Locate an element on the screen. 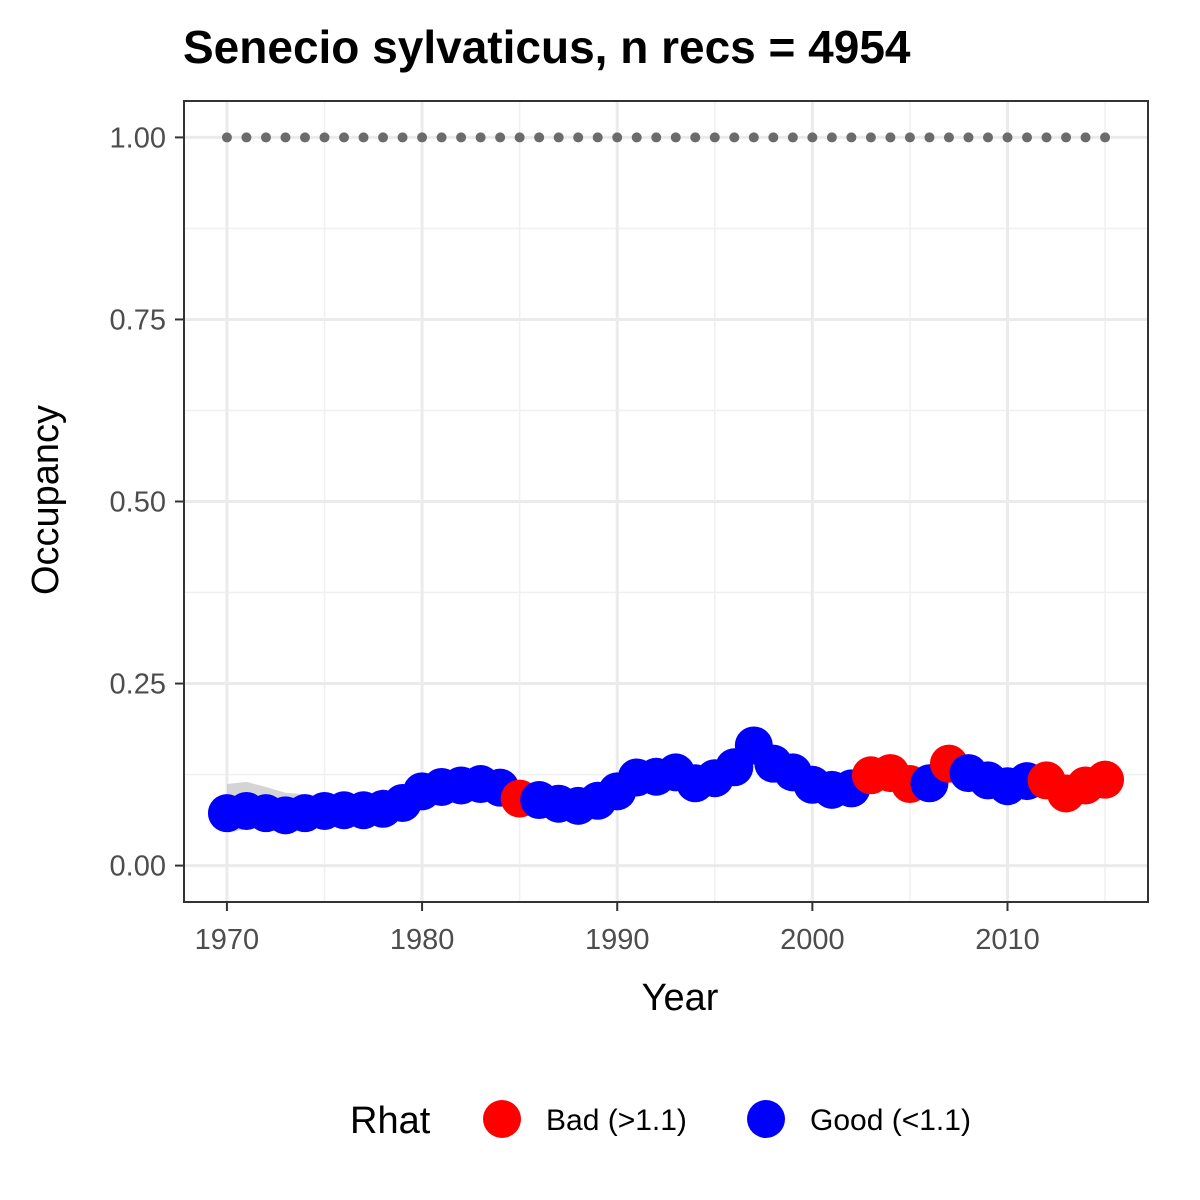  legend-key-bad is located at coordinates (502, 1119).